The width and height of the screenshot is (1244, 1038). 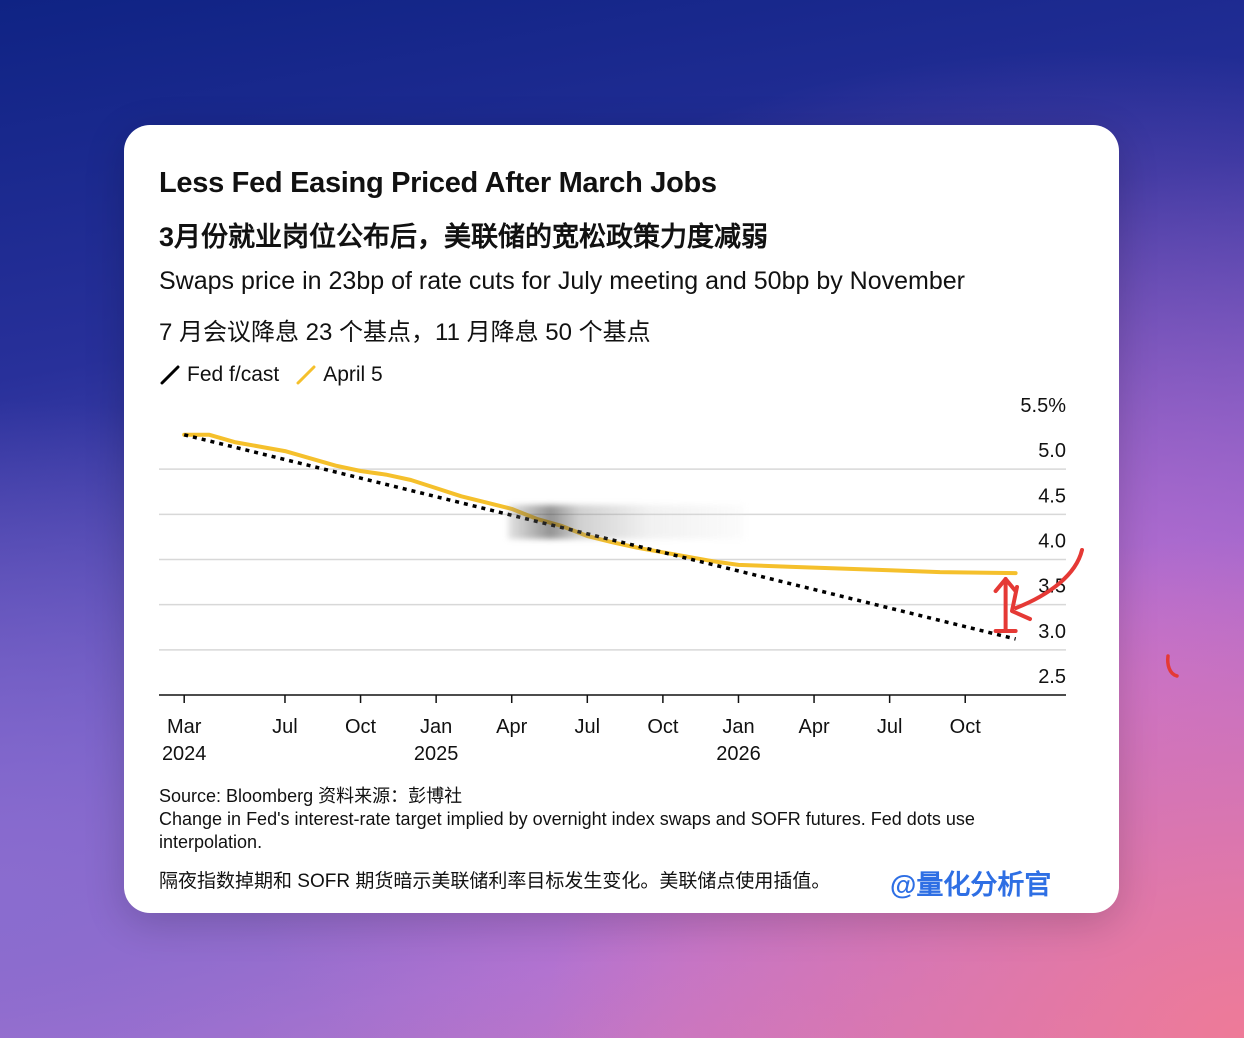 I want to click on y-tick-label: 4.5, so click(x=1052, y=496).